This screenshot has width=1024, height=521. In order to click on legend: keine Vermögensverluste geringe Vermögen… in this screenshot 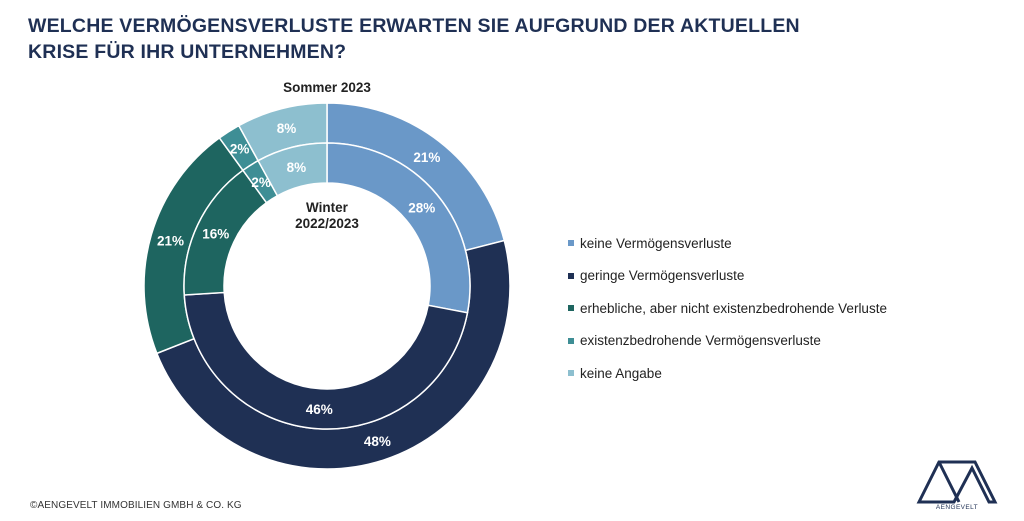, I will do `click(727, 308)`.